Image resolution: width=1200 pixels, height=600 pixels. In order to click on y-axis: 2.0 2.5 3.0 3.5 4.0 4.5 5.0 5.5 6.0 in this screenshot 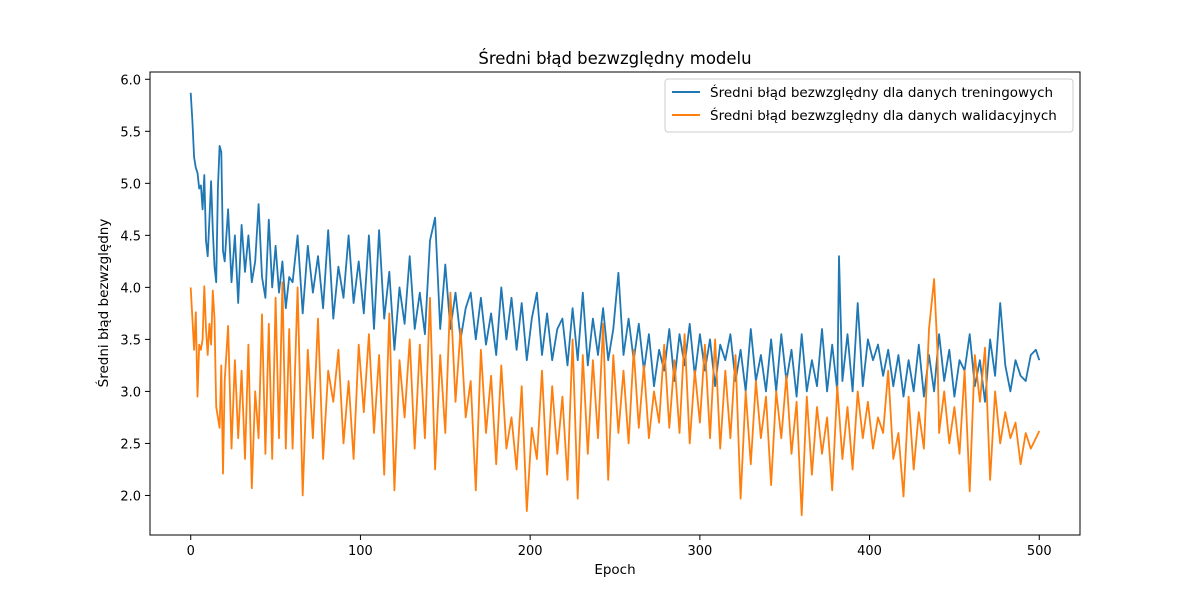, I will do `click(135, 288)`.